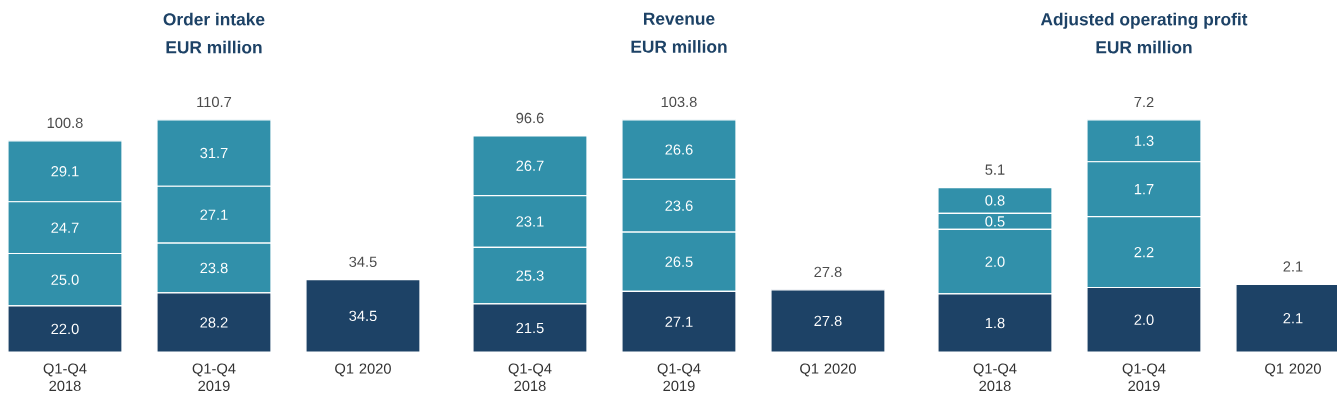 The height and width of the screenshot is (405, 1337). Describe the element at coordinates (679, 261) in the screenshot. I see `data-label: 26.5` at that location.